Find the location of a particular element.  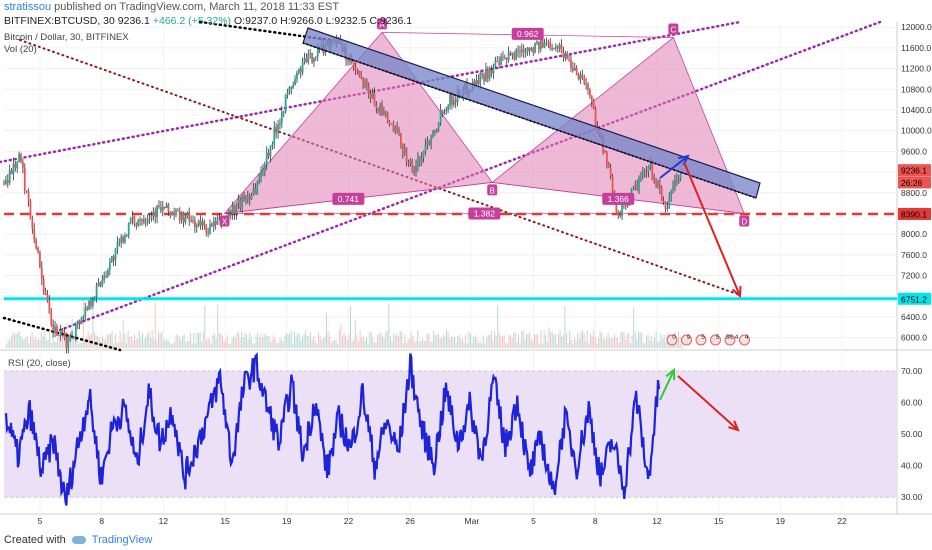

pattern-point-badge is located at coordinates (492, 190).